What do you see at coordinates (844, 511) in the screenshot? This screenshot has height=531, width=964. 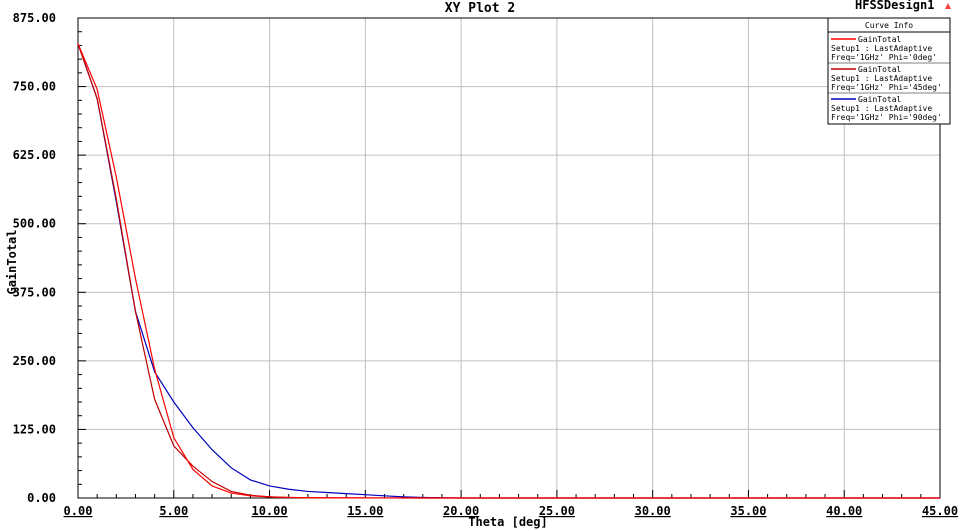 I see `x-tick-label: 40.00` at bounding box center [844, 511].